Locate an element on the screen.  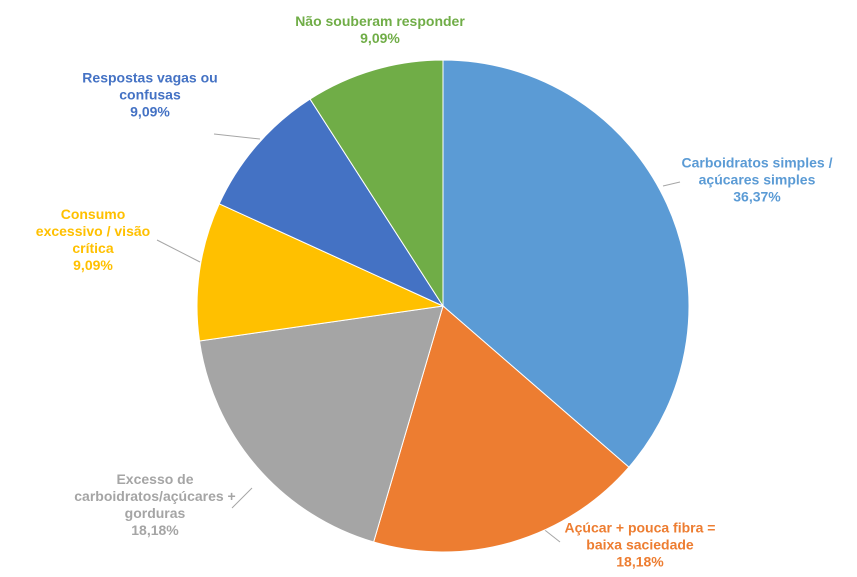
percent-label: 36,37% is located at coordinates (757, 196).